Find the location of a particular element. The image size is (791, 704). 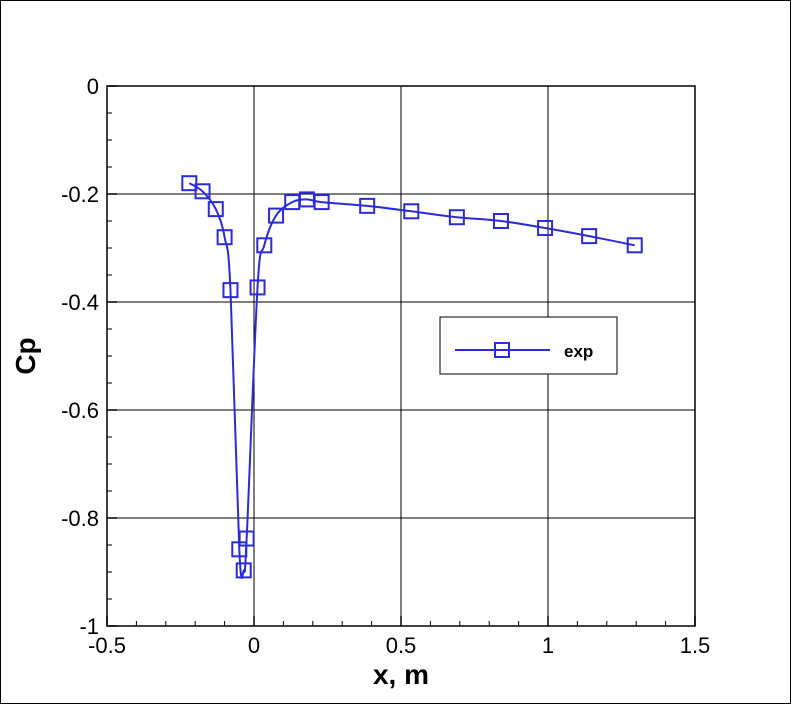

y-tick-label: -0.6 is located at coordinates (80, 410).